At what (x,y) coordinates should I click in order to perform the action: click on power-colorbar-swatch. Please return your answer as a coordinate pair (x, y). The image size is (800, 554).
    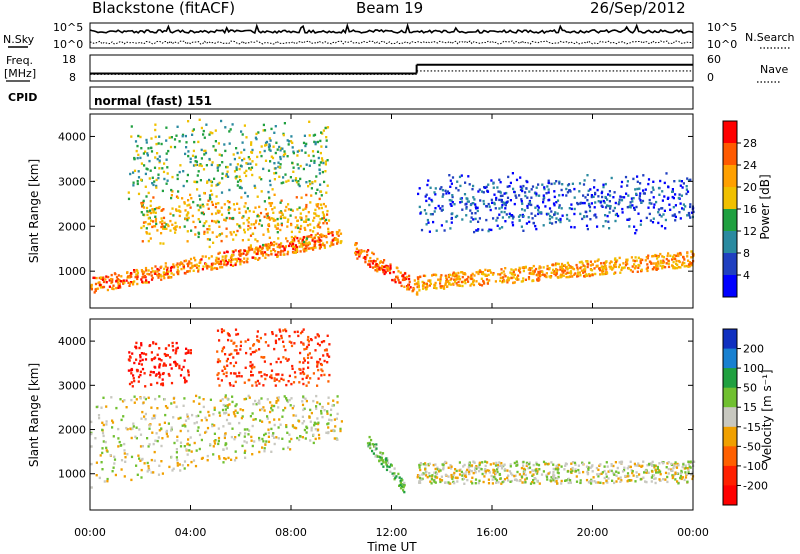
    Looking at the image, I should click on (730, 264).